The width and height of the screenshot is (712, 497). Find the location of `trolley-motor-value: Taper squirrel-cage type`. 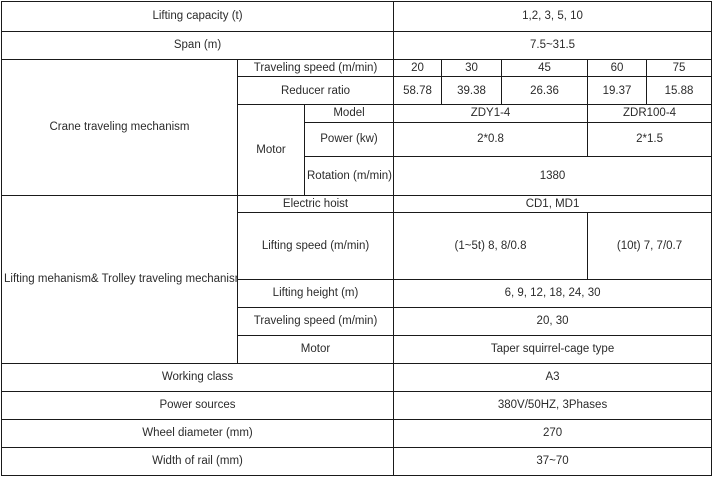

trolley-motor-value: Taper squirrel-cage type is located at coordinates (552, 350).